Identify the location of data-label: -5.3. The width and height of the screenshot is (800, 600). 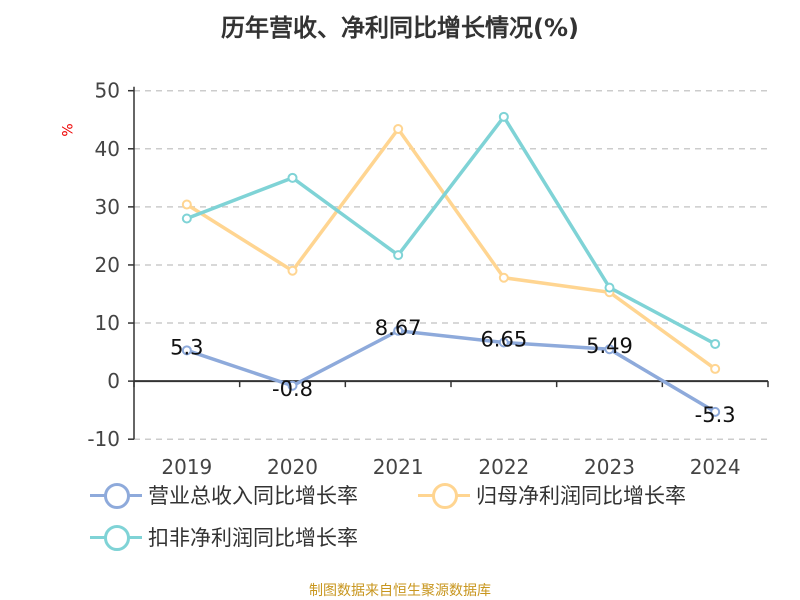
(715, 415).